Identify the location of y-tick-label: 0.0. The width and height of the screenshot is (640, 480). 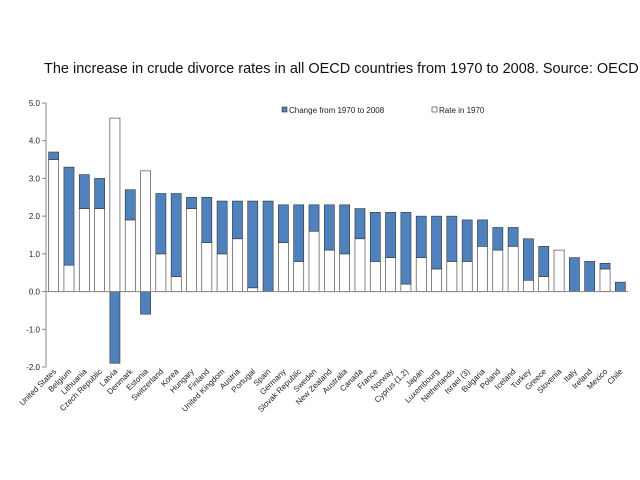
(35, 292).